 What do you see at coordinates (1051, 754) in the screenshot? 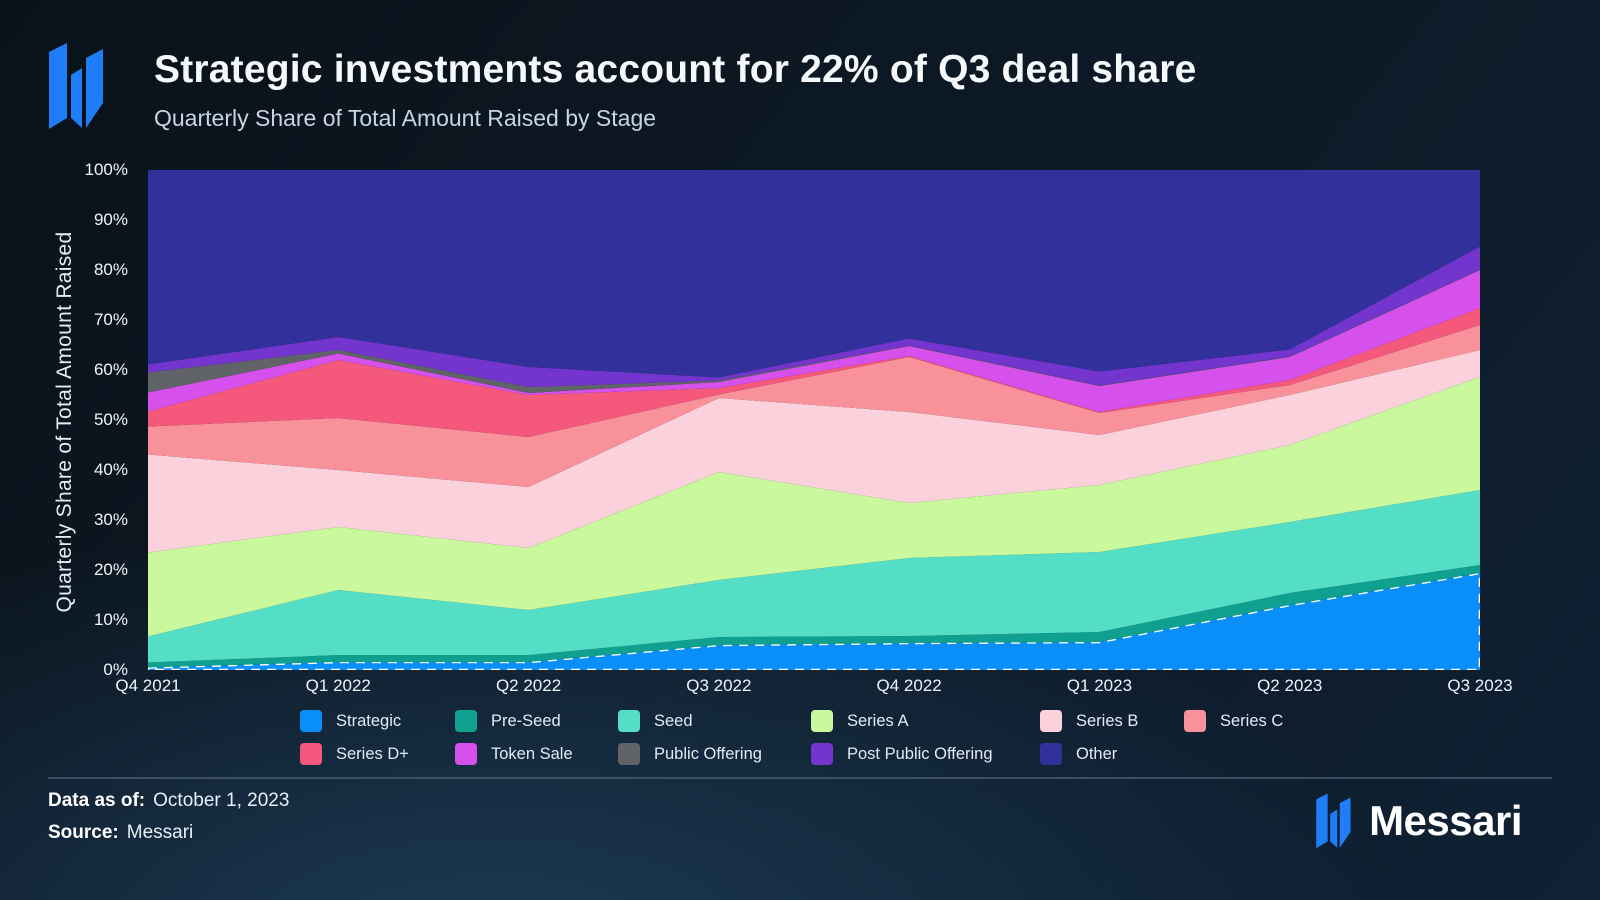
I see `legend-swatch-other` at bounding box center [1051, 754].